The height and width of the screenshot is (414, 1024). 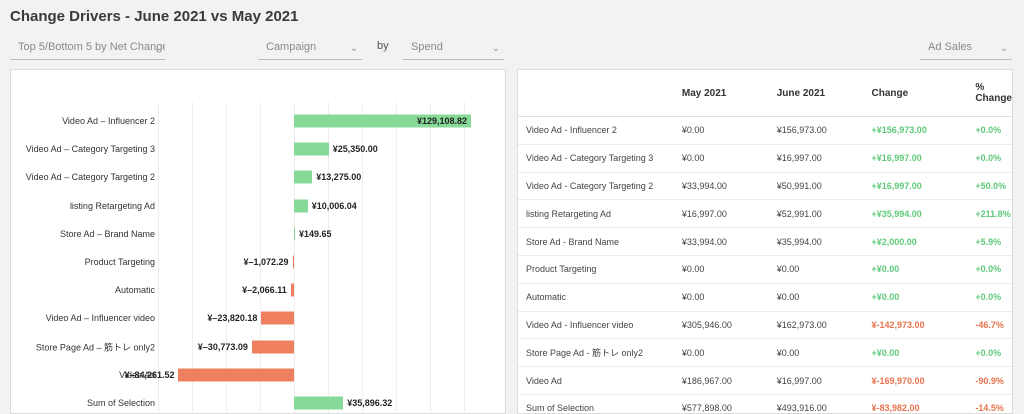 I want to click on row-name: Automatic, so click(x=596, y=297).